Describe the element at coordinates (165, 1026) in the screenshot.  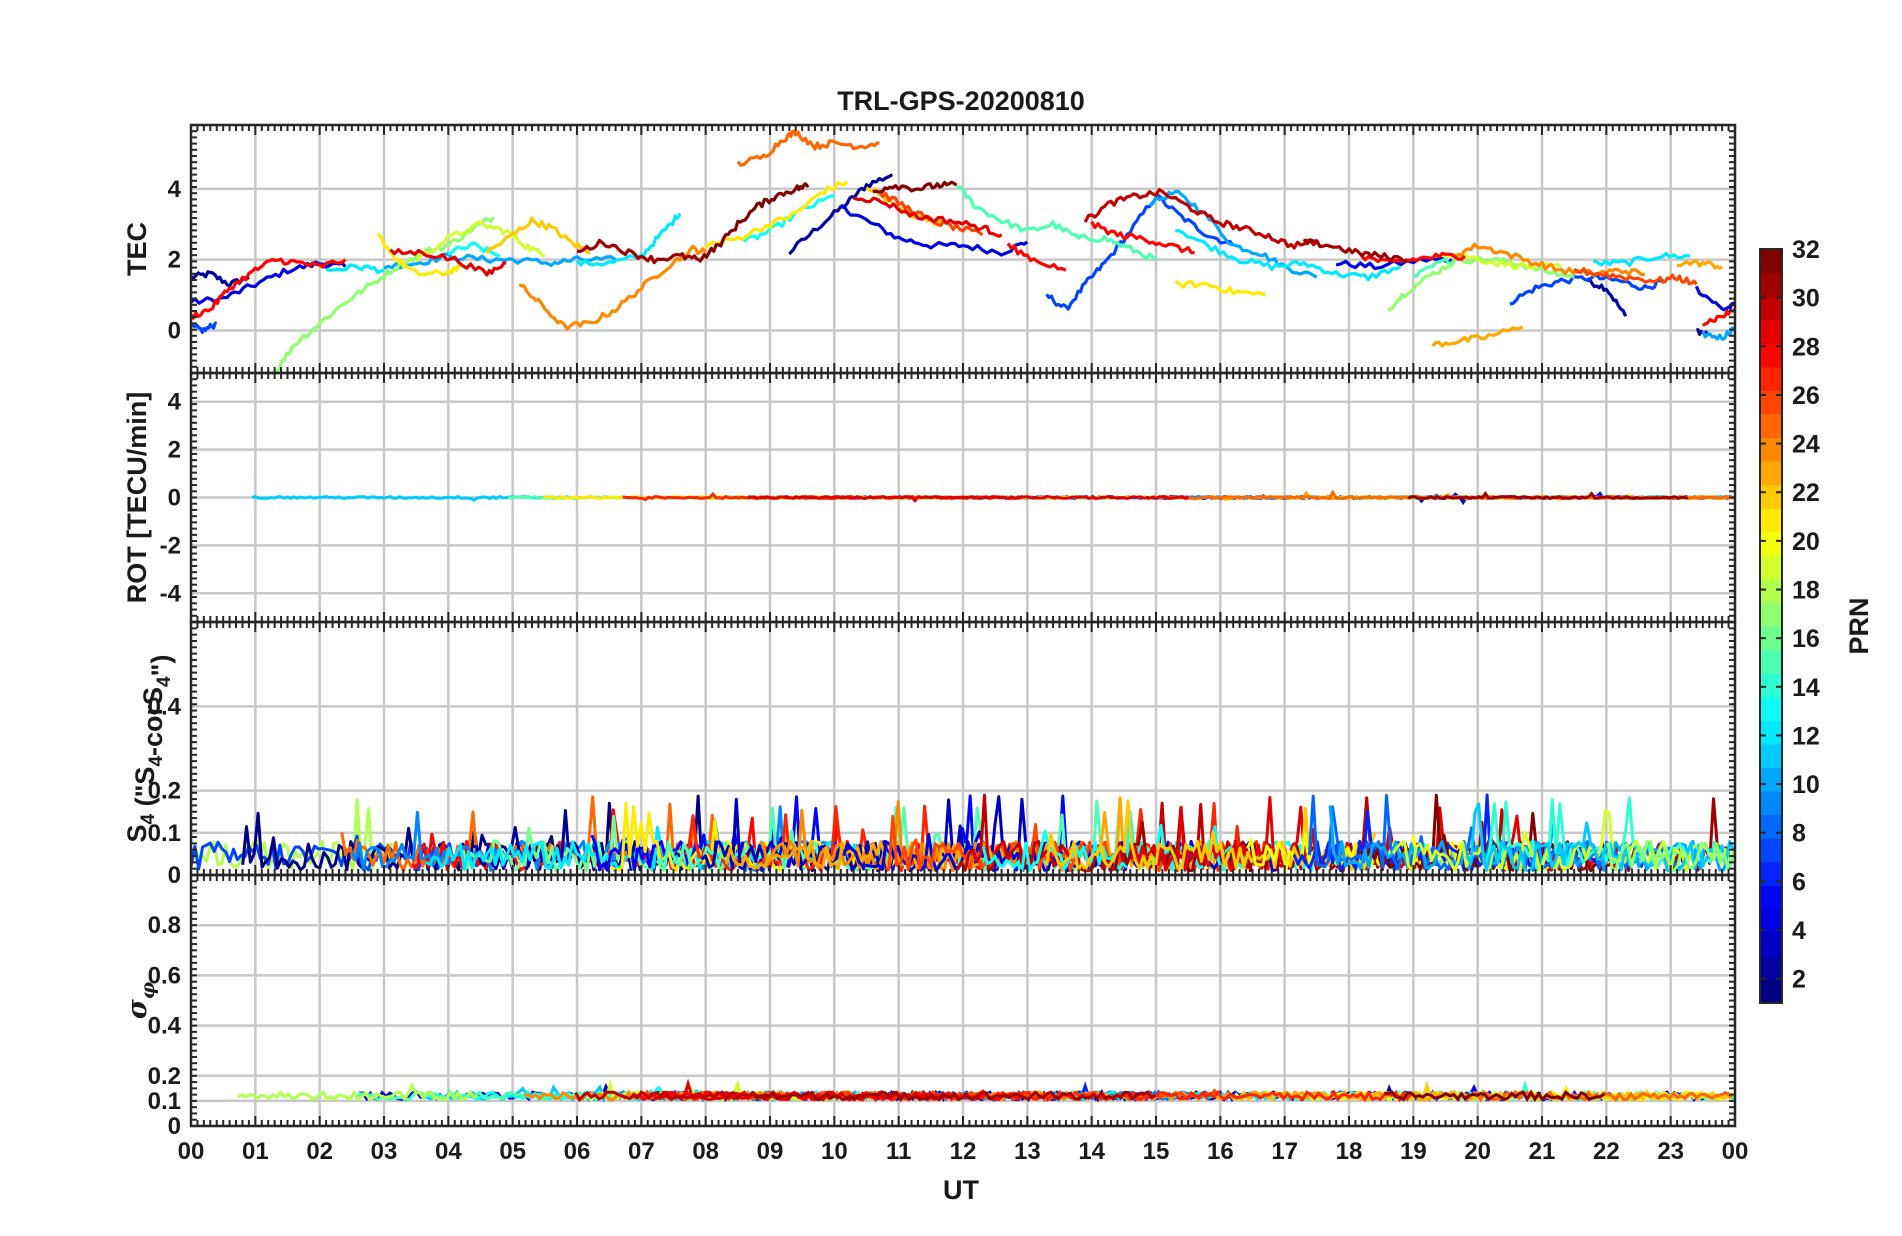
I see `y-tick-label-sigma: 0.4` at that location.